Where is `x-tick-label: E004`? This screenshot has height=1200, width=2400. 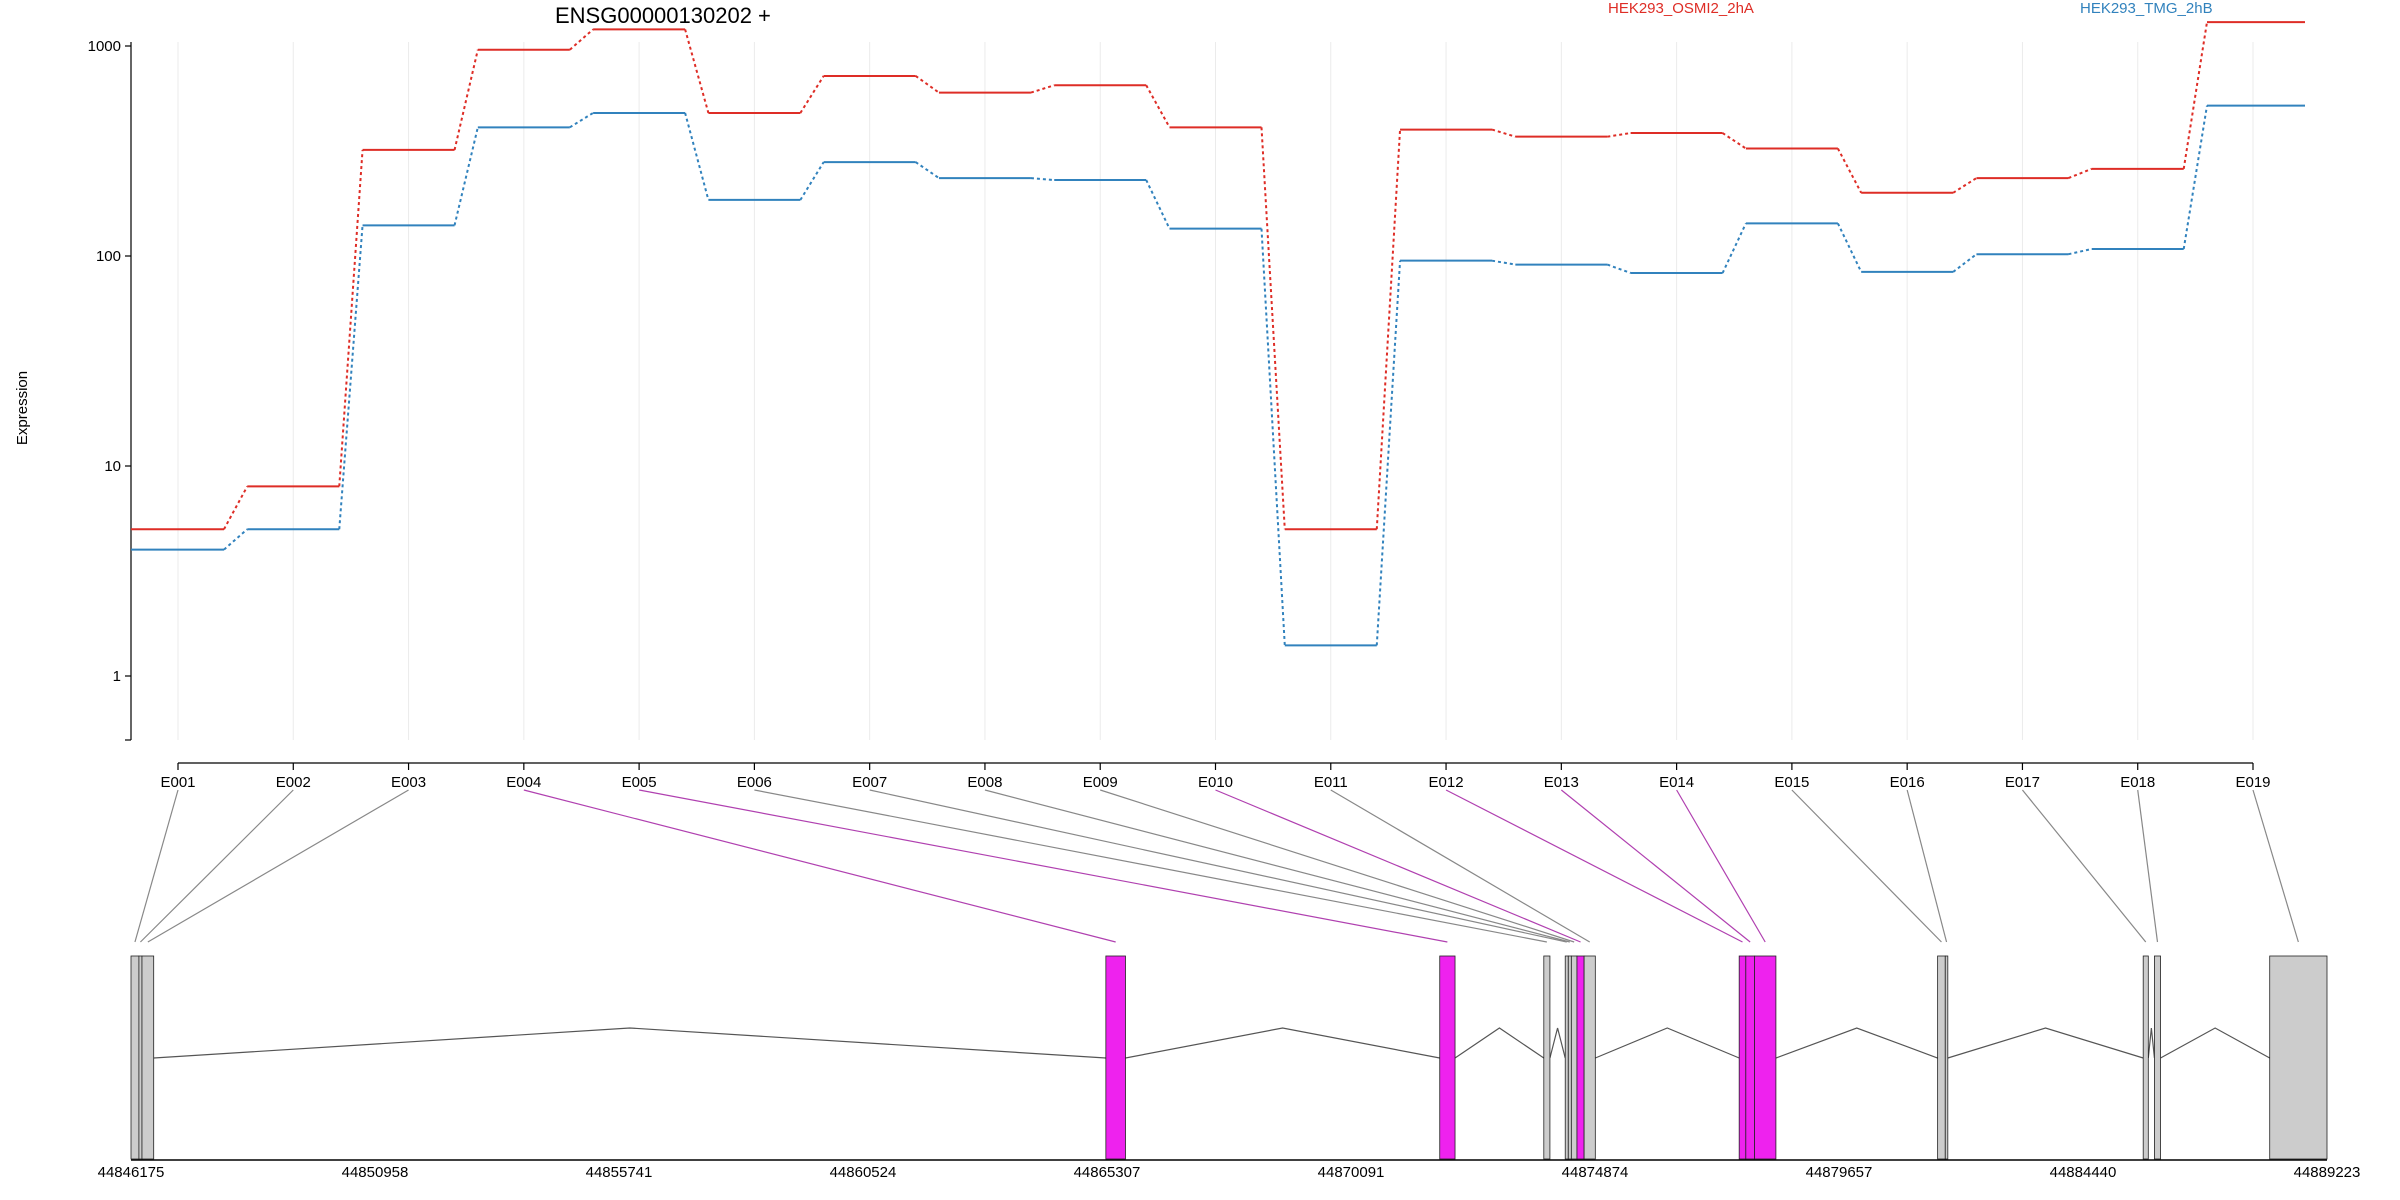 x-tick-label: E004 is located at coordinates (523, 782).